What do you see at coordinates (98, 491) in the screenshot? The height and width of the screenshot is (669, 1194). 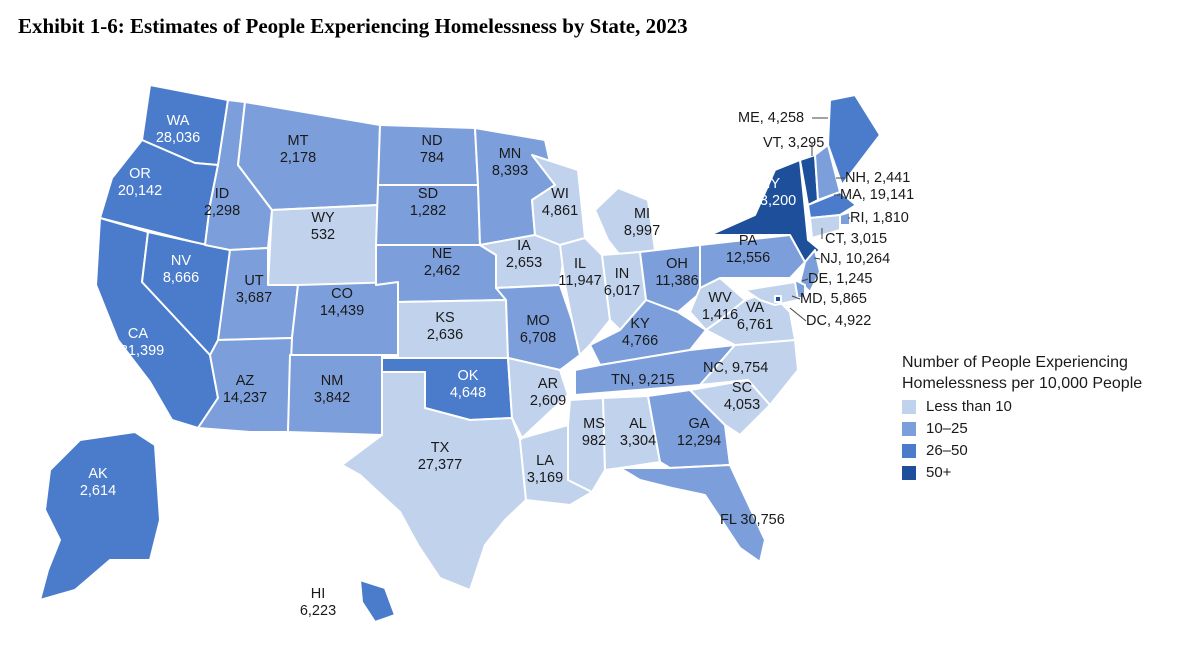 I see `state-value-ak: 2,614` at bounding box center [98, 491].